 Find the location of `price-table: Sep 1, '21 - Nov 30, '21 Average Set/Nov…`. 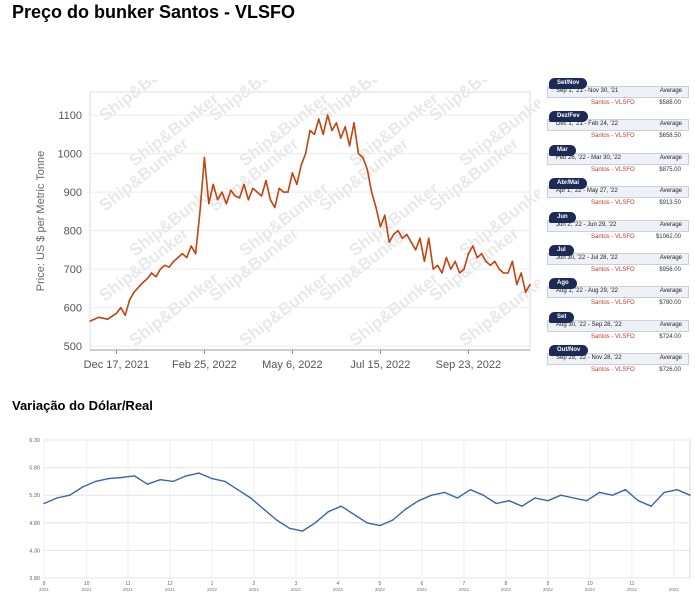

price-table: Sep 1, '21 - Nov 30, '21 Average Set/Nov… is located at coordinates (618, 228).